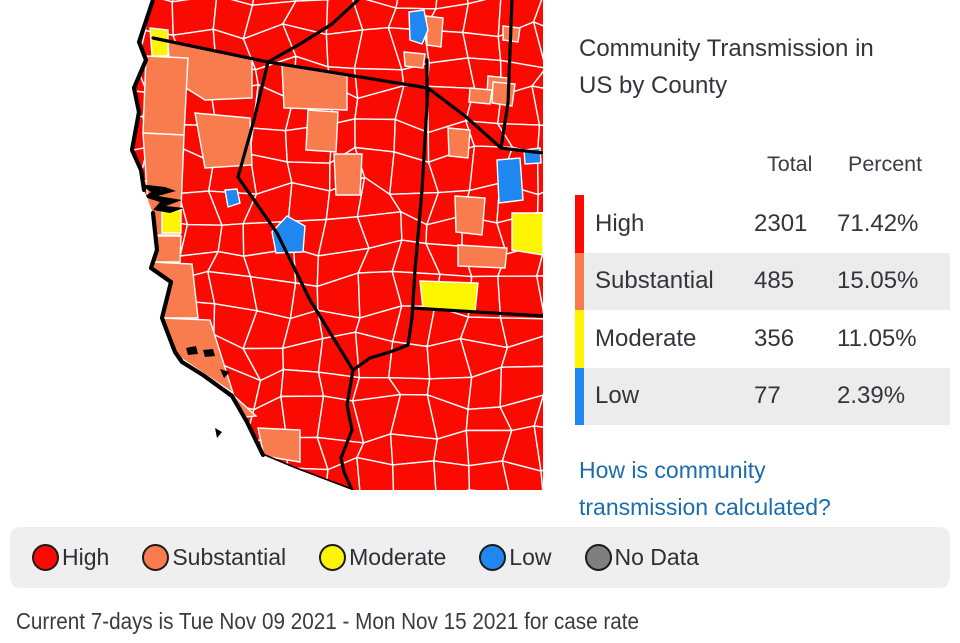  I want to click on substantial-swatch-icon, so click(156, 557).